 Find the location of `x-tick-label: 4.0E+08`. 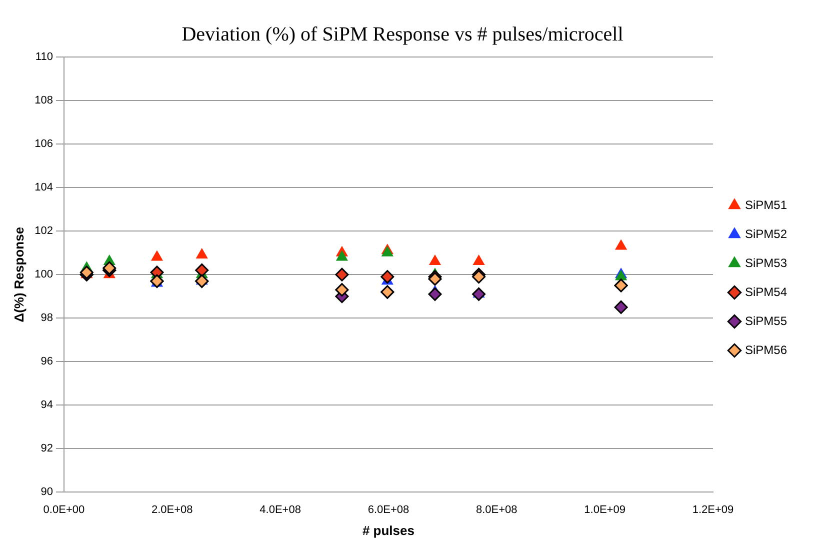

x-tick-label: 4.0E+08 is located at coordinates (280, 510).